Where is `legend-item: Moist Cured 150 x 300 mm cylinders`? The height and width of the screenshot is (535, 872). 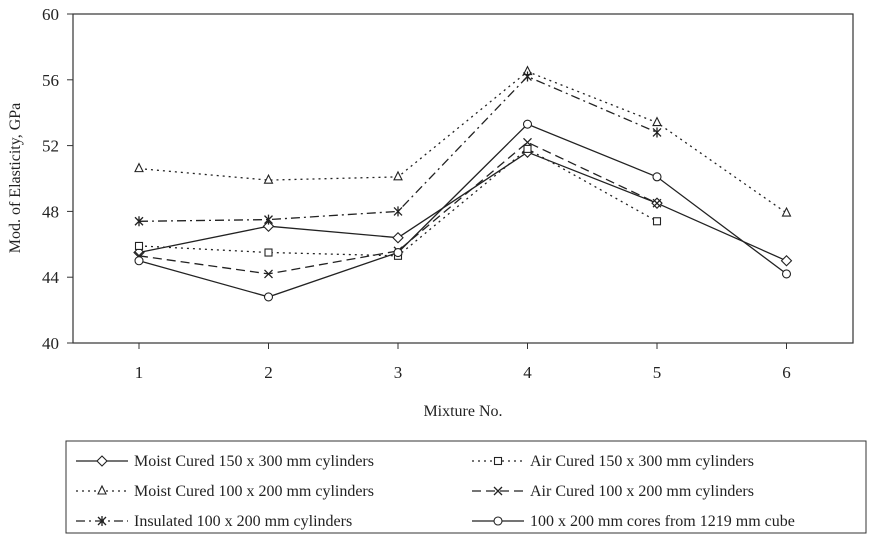
legend-item: Moist Cured 150 x 300 mm cylinders is located at coordinates (225, 461).